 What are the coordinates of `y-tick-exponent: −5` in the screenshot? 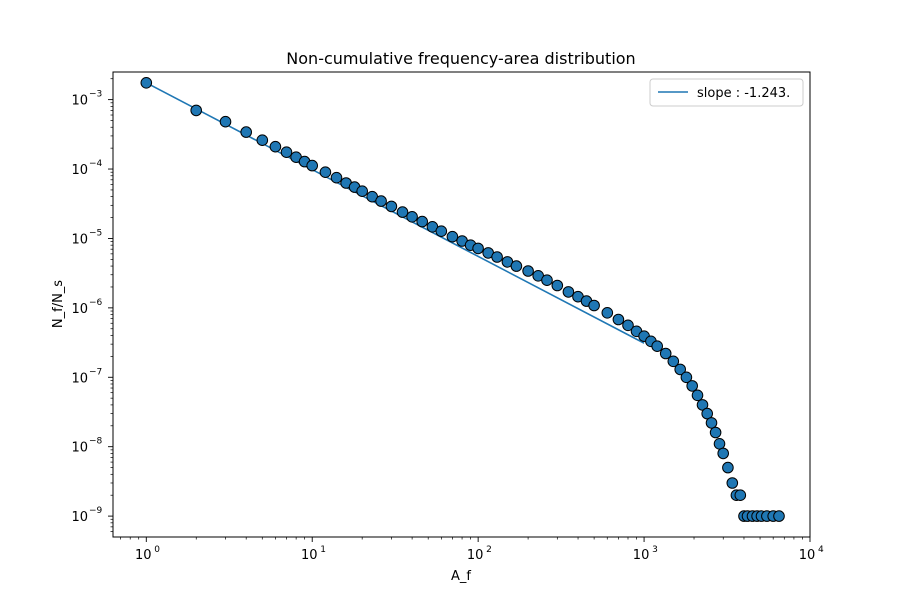 It's located at (95, 233).